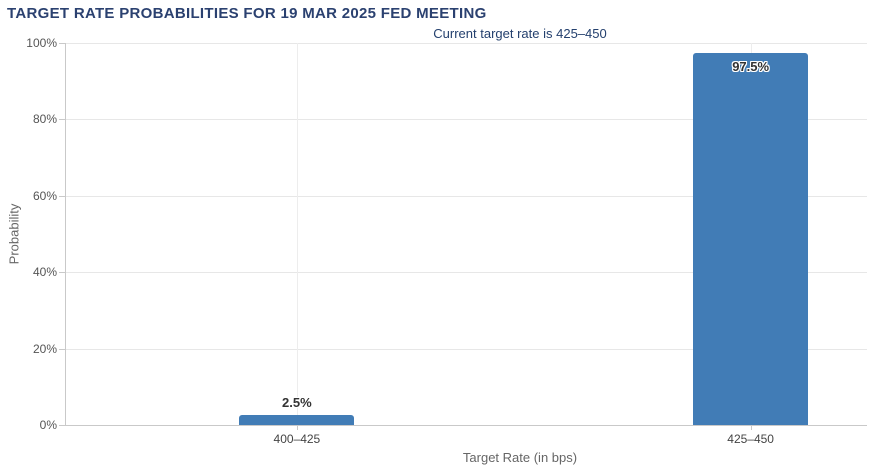  What do you see at coordinates (14, 234) in the screenshot?
I see `y-axis-title: Probability` at bounding box center [14, 234].